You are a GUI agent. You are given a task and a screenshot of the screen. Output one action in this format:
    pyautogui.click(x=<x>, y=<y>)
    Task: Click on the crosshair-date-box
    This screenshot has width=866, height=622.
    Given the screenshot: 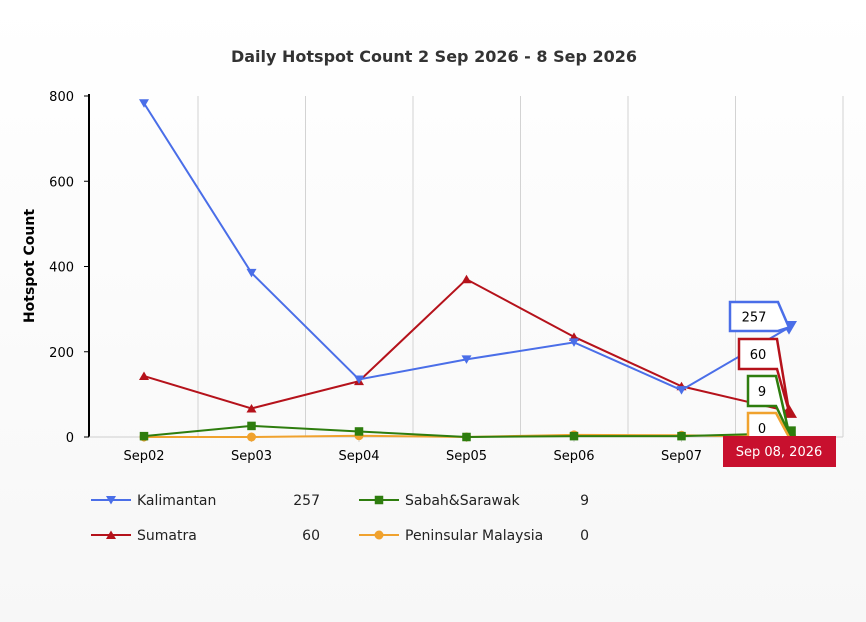 What is the action you would take?
    pyautogui.click(x=779, y=451)
    